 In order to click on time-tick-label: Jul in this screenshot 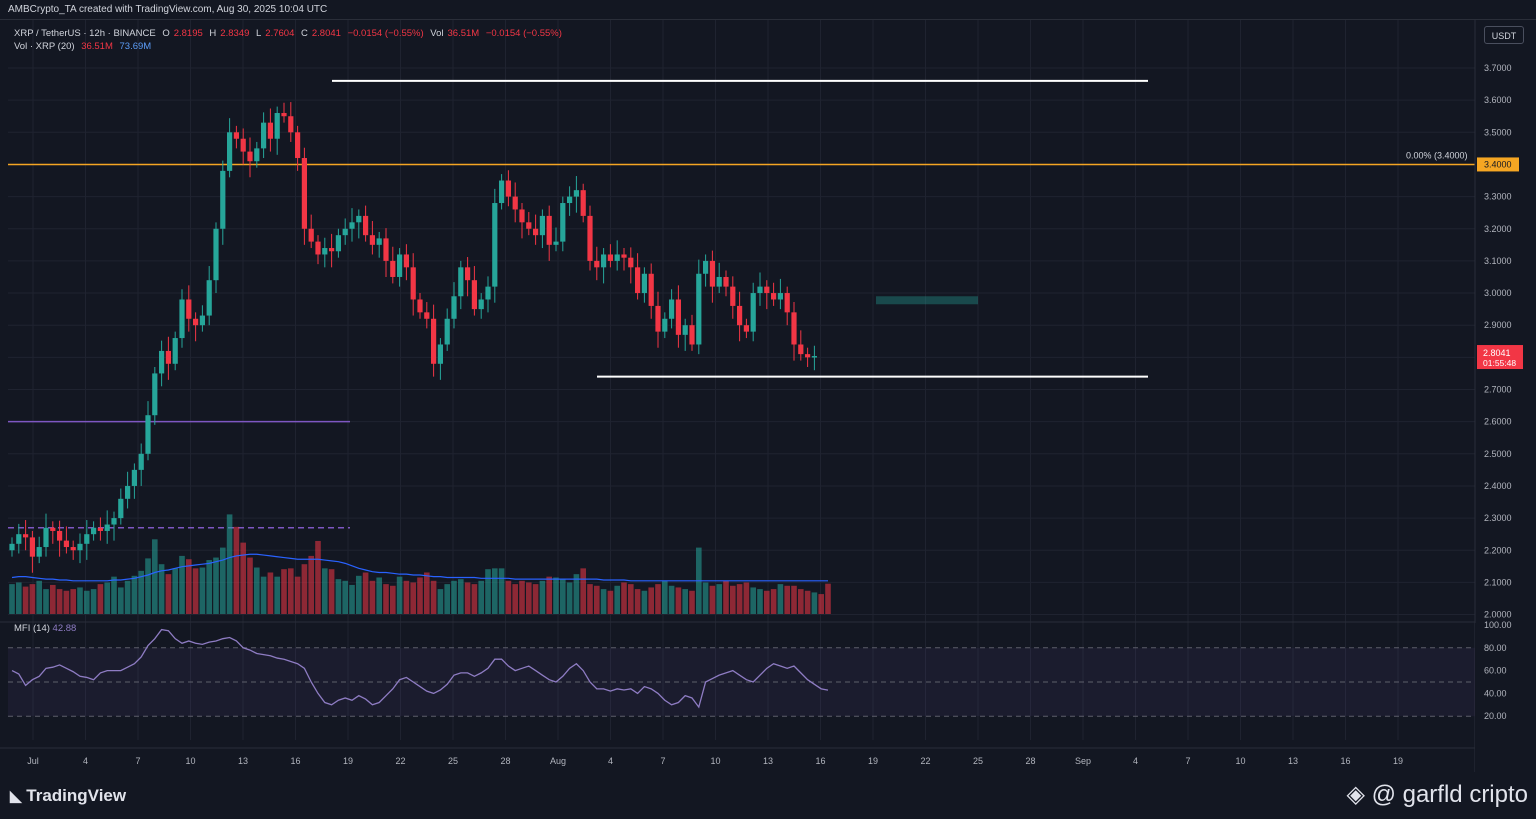, I will do `click(33, 761)`.